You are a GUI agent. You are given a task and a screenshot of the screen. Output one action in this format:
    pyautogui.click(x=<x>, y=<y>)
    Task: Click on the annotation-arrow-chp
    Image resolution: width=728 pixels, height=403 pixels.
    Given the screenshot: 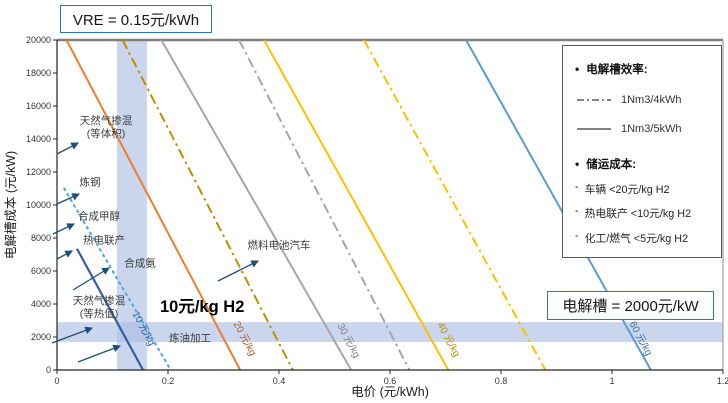 What is the action you would take?
    pyautogui.click(x=64, y=255)
    